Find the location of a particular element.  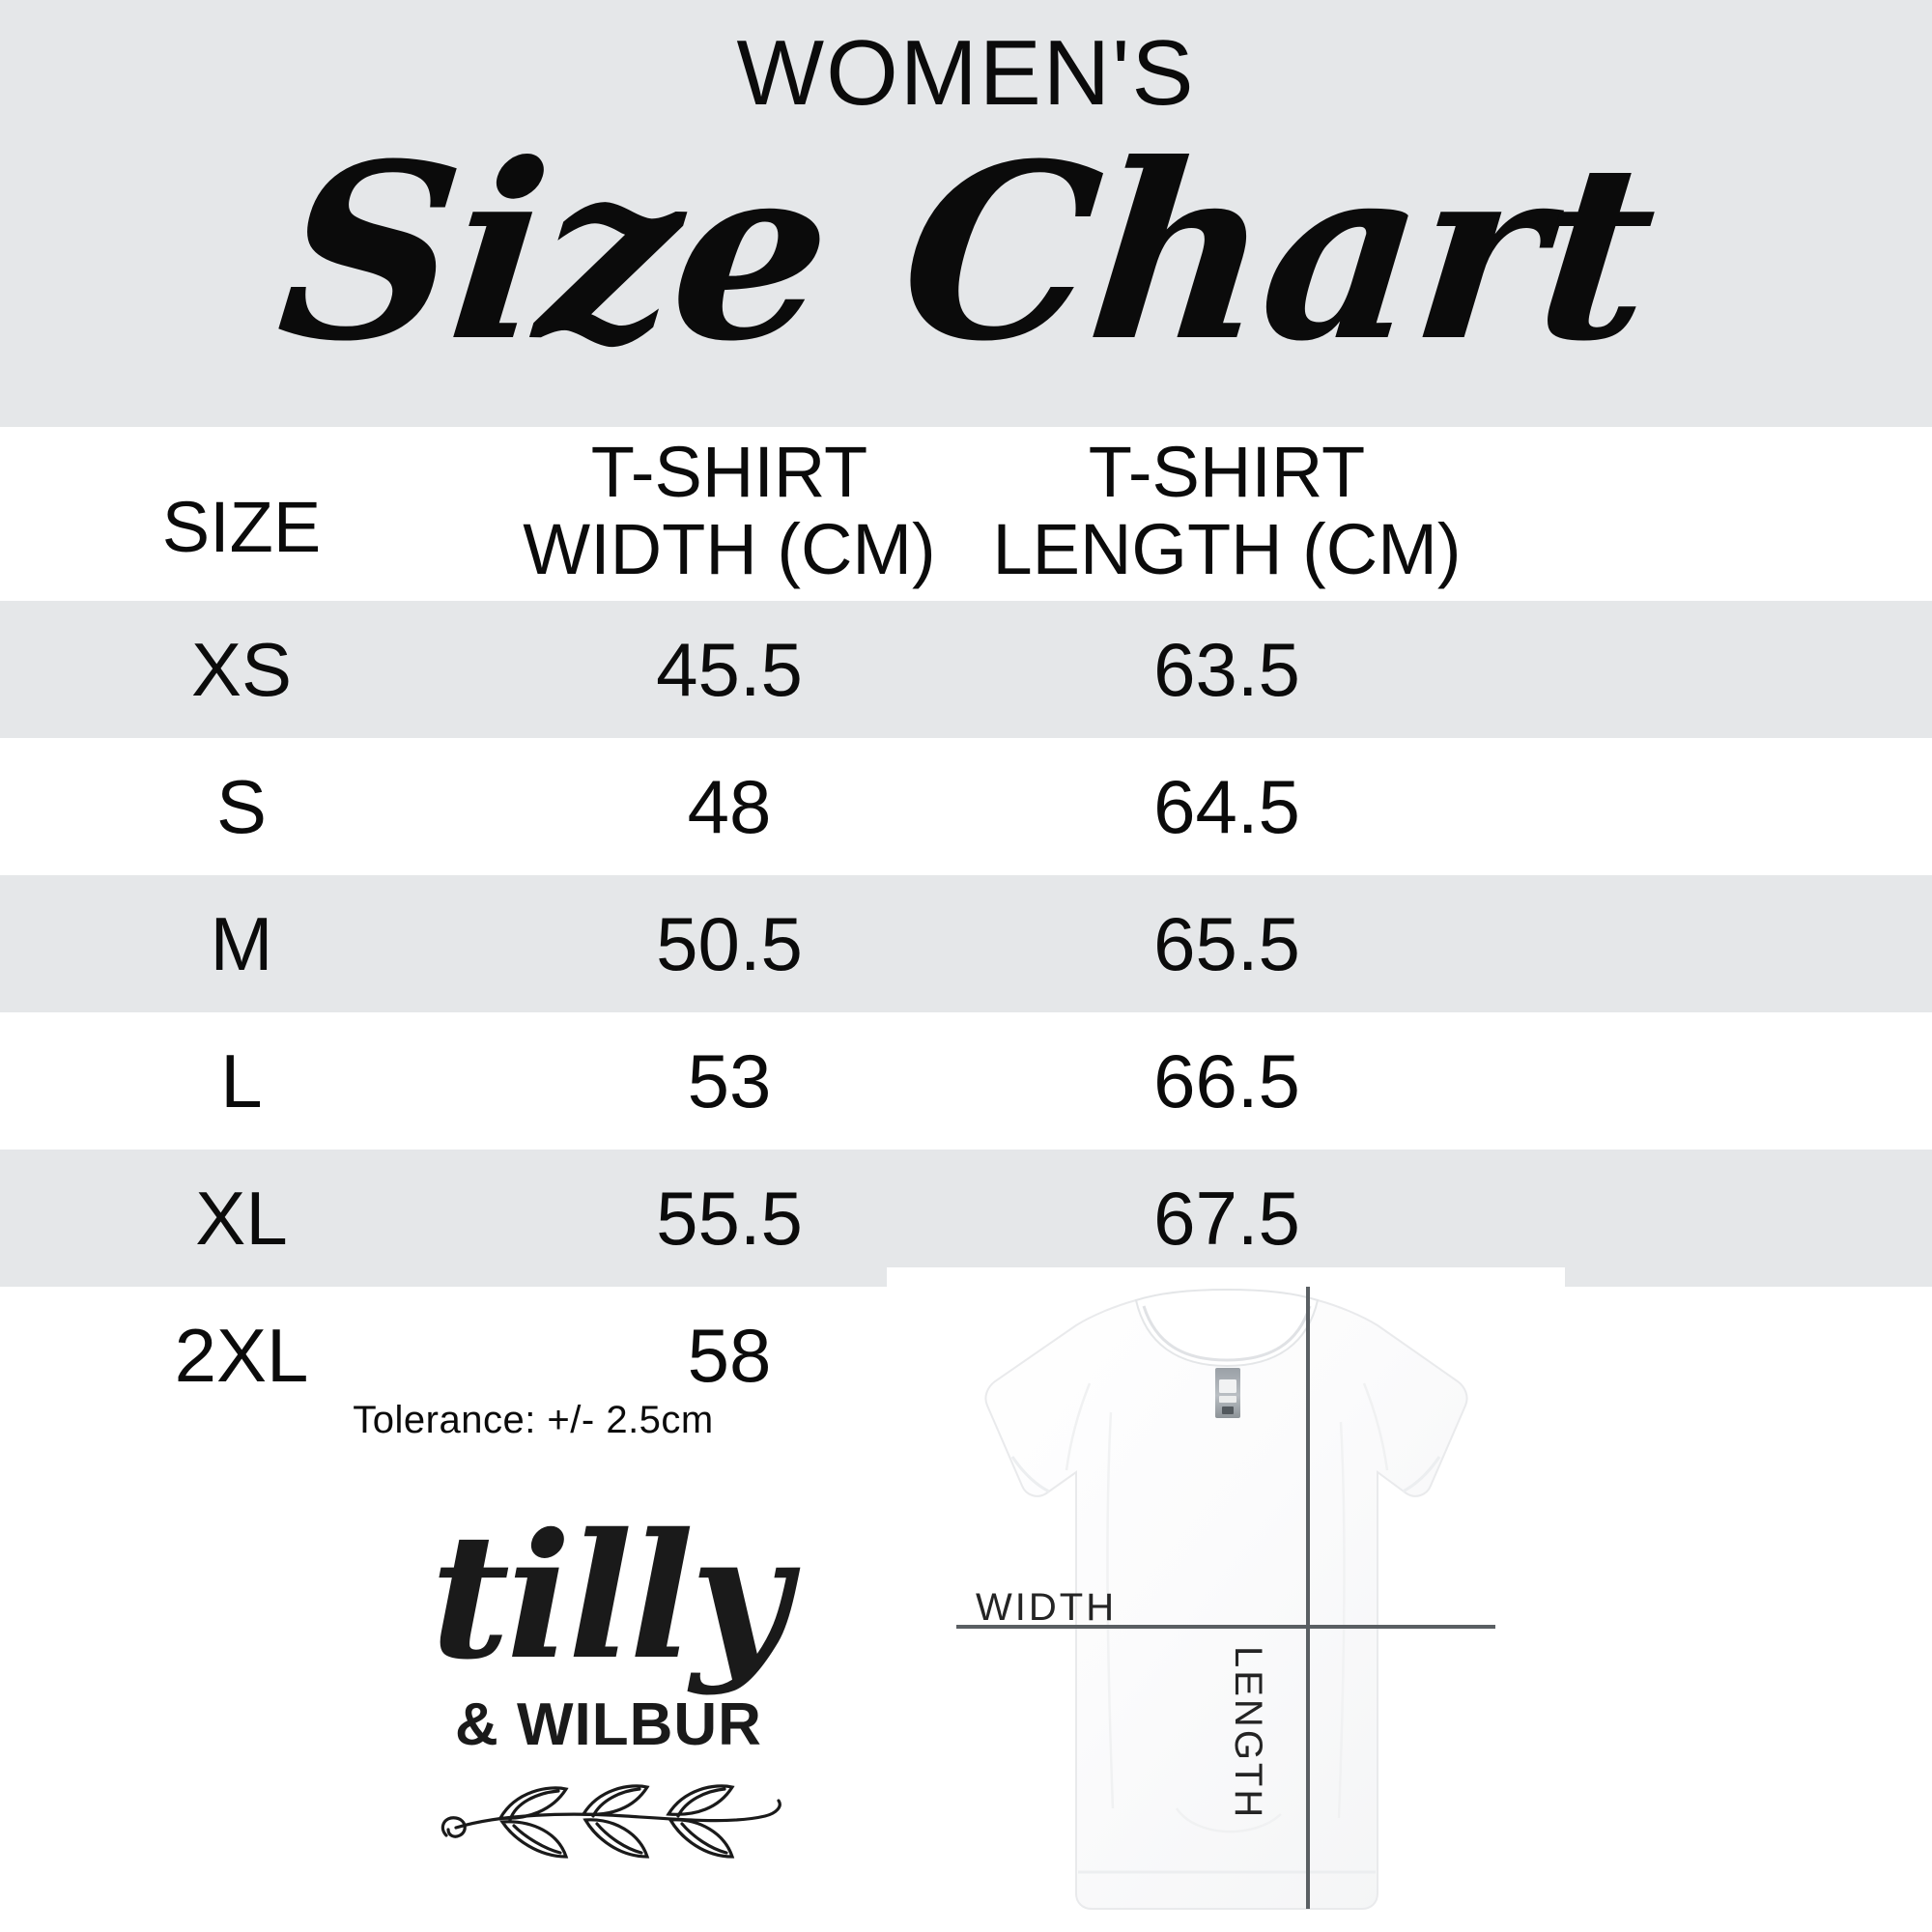

table-row: S 48 64.5 is located at coordinates (966, 806).